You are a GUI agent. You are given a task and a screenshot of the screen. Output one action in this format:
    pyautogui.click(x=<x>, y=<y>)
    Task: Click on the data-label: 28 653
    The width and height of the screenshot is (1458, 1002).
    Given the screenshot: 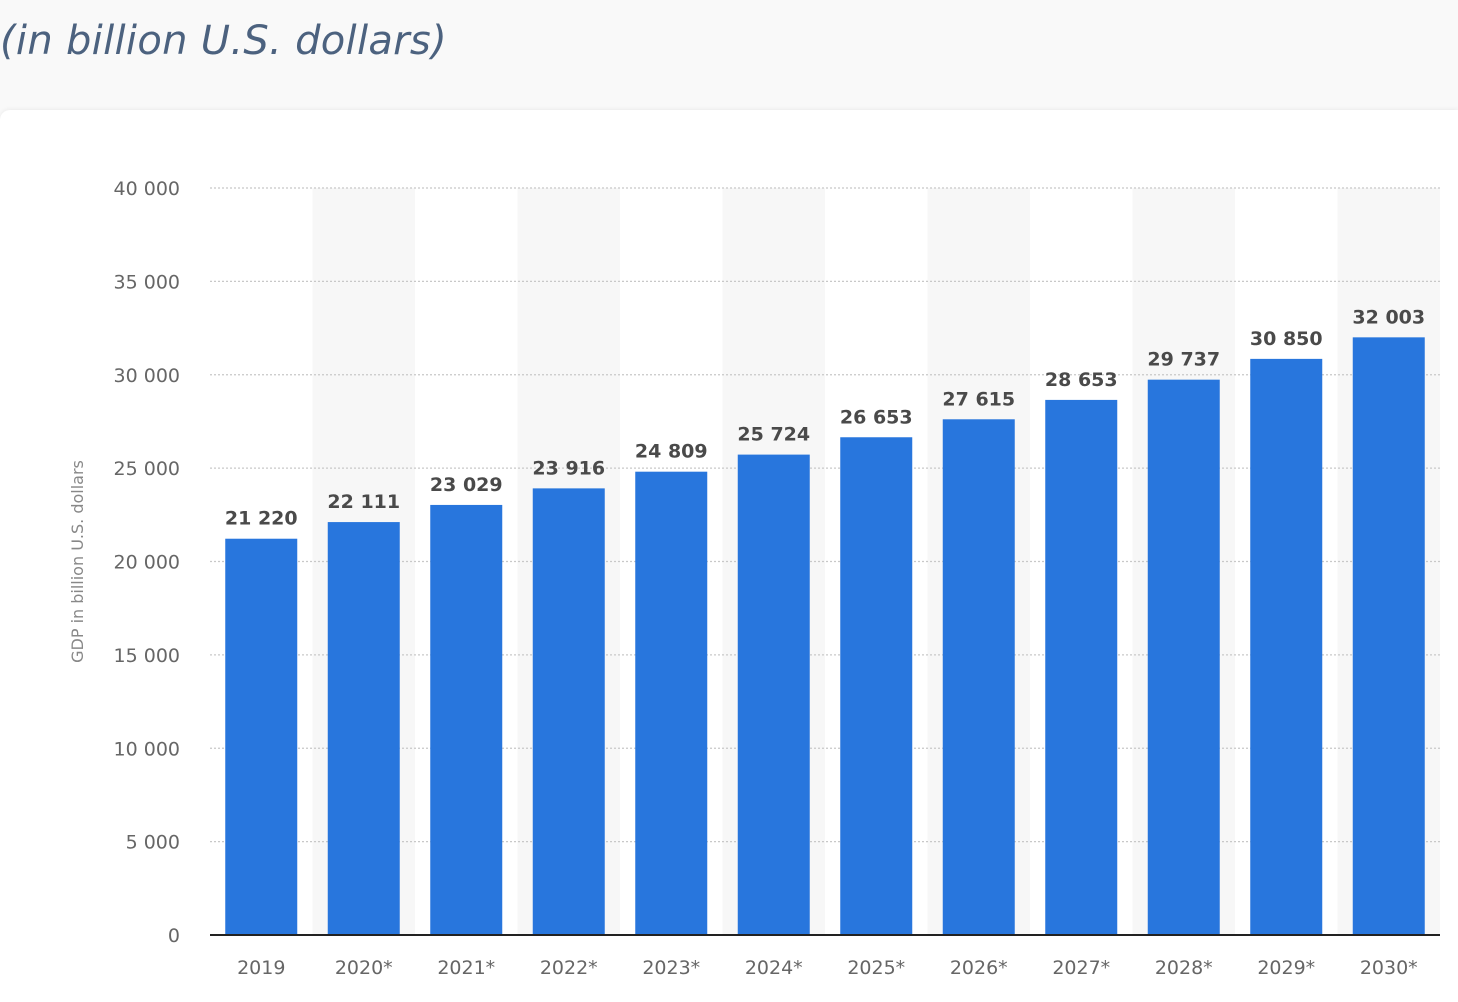 What is the action you would take?
    pyautogui.click(x=1081, y=380)
    